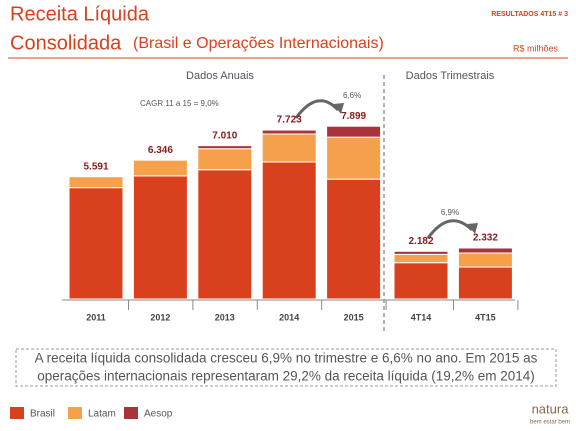  What do you see at coordinates (485, 317) in the screenshot?
I see `x-tick-label: 4T15` at bounding box center [485, 317].